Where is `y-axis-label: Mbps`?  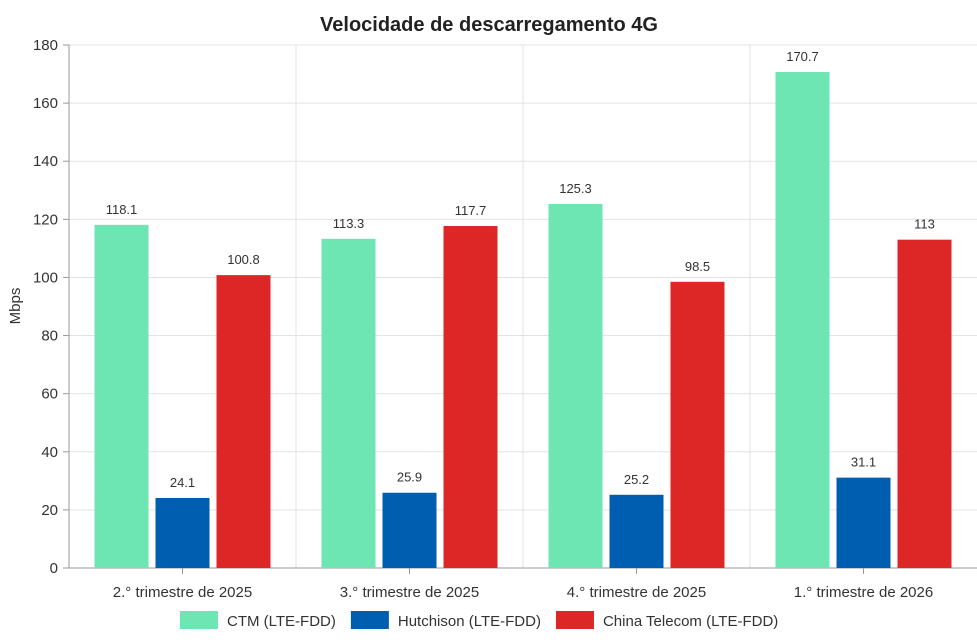 y-axis-label: Mbps is located at coordinates (15, 306).